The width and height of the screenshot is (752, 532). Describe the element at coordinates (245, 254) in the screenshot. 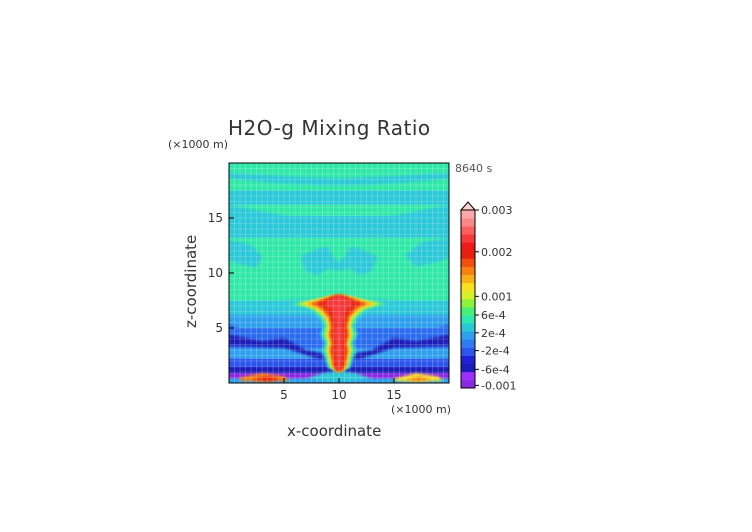

I see `left-tongue` at that location.